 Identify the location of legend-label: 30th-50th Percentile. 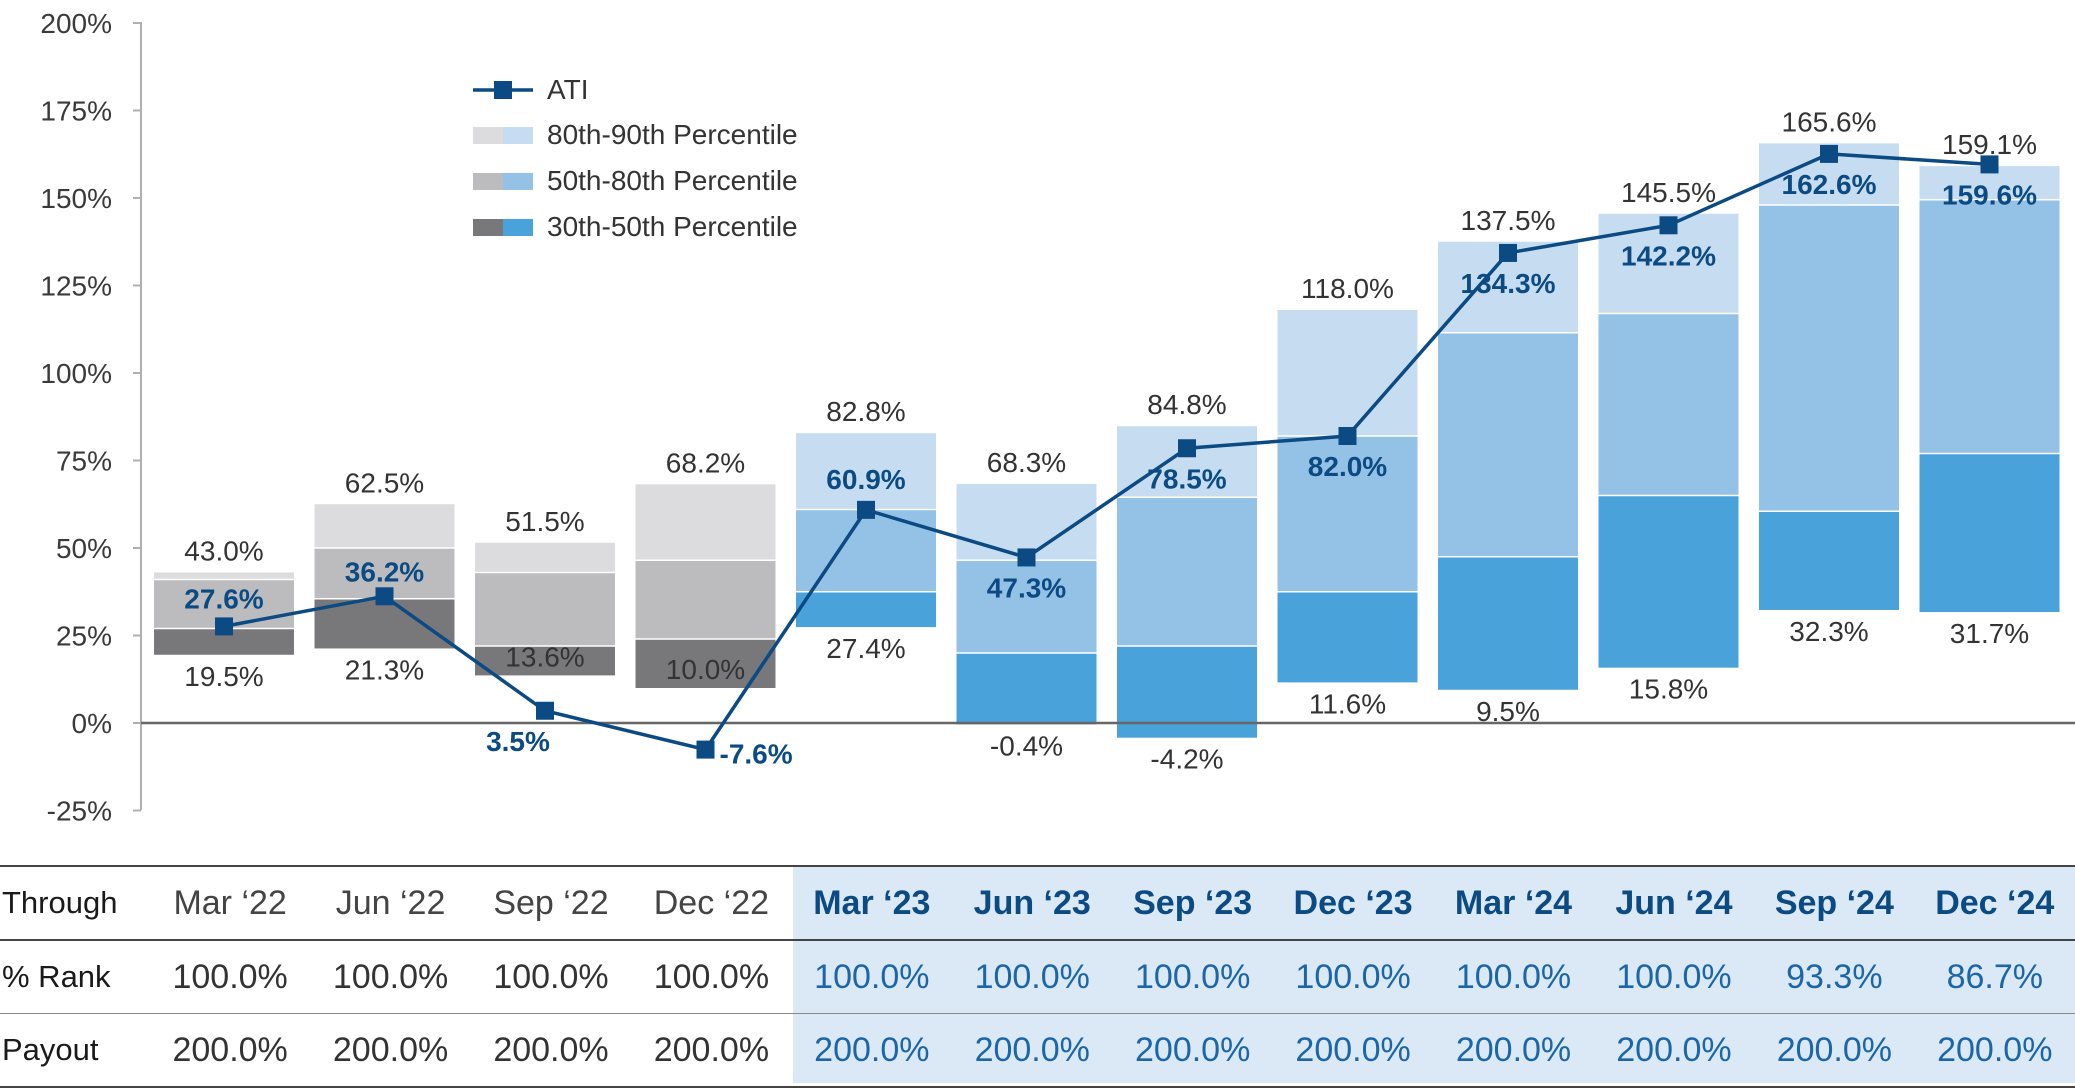
(672, 226).